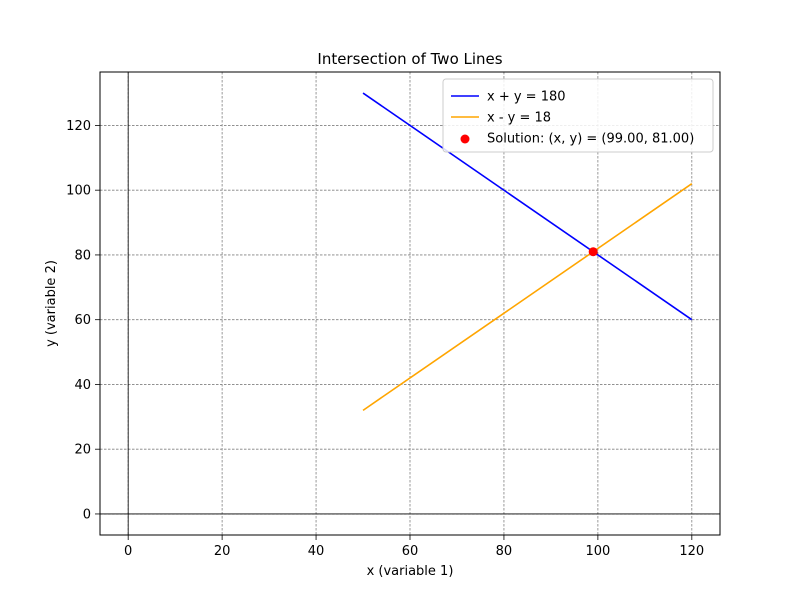 This screenshot has width=800, height=600. What do you see at coordinates (82, 255) in the screenshot?
I see `y-tick-label: 80` at bounding box center [82, 255].